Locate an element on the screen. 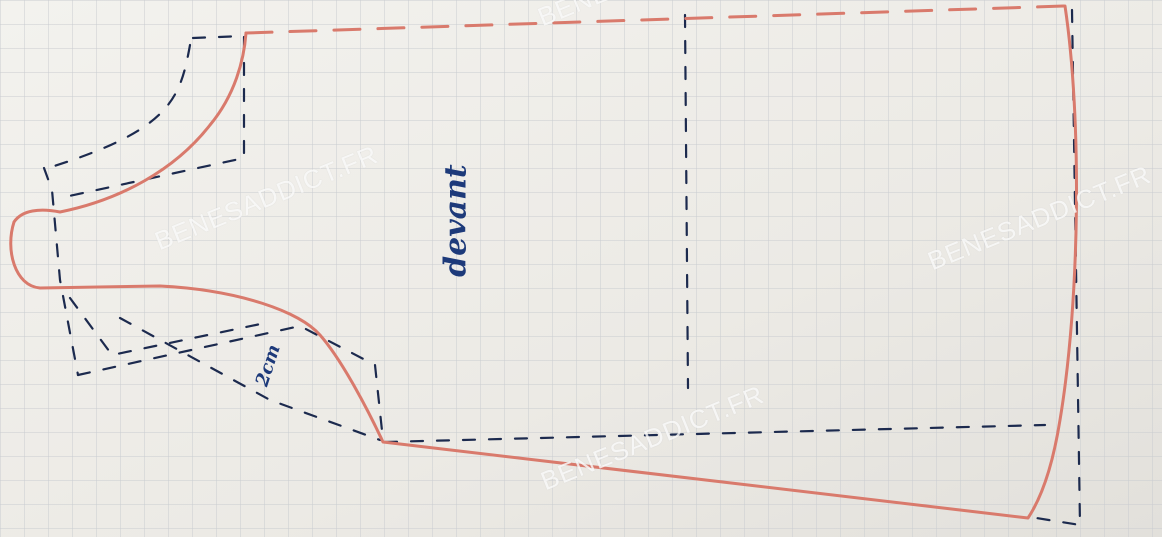  piece-name-label: devant is located at coordinates (456, 220).